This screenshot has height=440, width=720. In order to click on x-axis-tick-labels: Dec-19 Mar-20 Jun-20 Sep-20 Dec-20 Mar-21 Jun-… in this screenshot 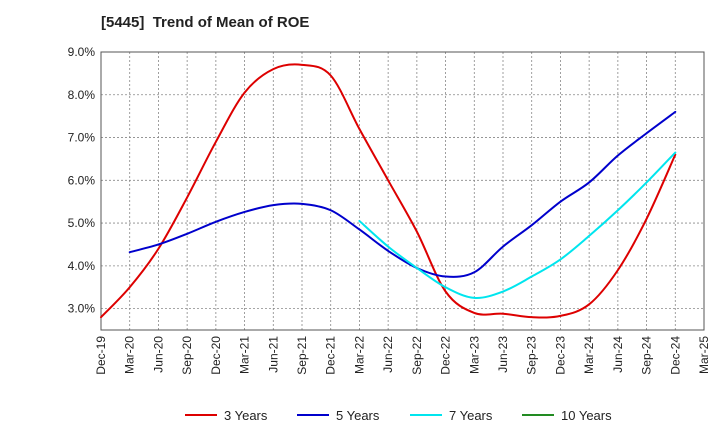, I will do `click(402, 355)`.